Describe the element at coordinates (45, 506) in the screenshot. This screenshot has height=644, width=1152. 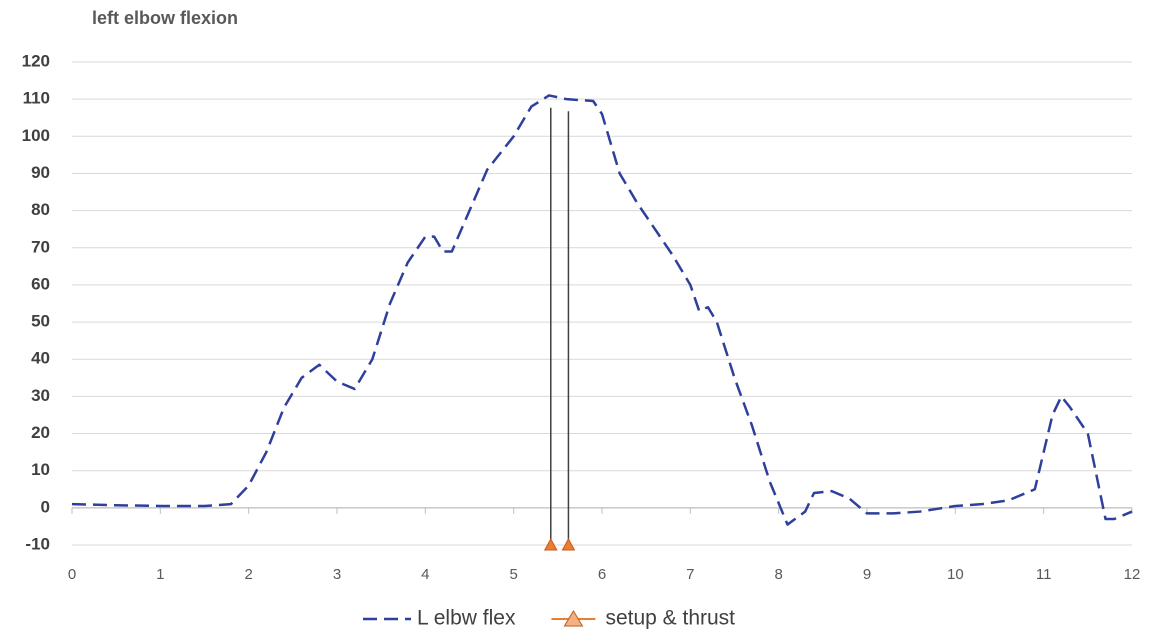
I see `y-tick-label: 0` at that location.